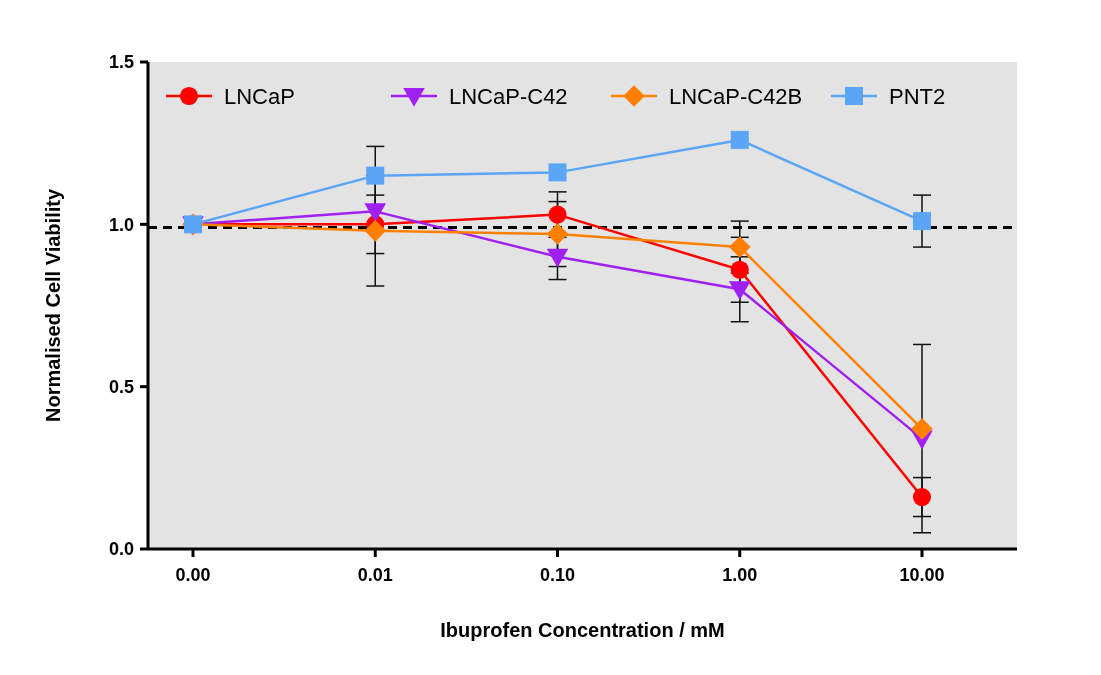 This screenshot has height=675, width=1101. Describe the element at coordinates (121, 224) in the screenshot. I see `y-tick-label: 1.0` at that location.